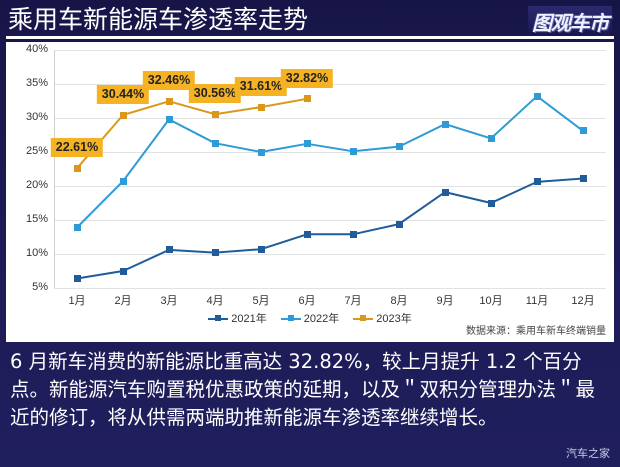 This screenshot has width=620, height=467. Describe the element at coordinates (583, 301) in the screenshot. I see `x-axis-tick-label: 12月` at that location.